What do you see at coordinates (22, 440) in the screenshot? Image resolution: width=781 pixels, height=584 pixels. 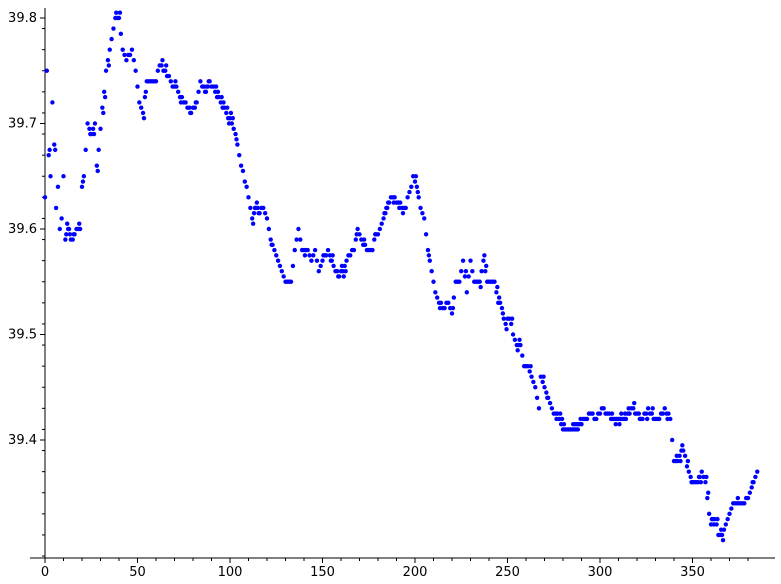 I see `y-tick-label: 39.4` at bounding box center [22, 440].